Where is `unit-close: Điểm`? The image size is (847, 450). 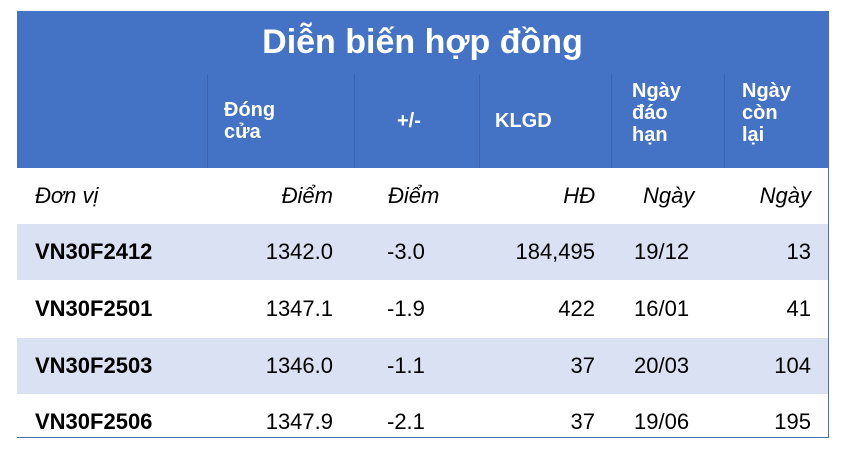 unit-close: Điểm is located at coordinates (307, 195).